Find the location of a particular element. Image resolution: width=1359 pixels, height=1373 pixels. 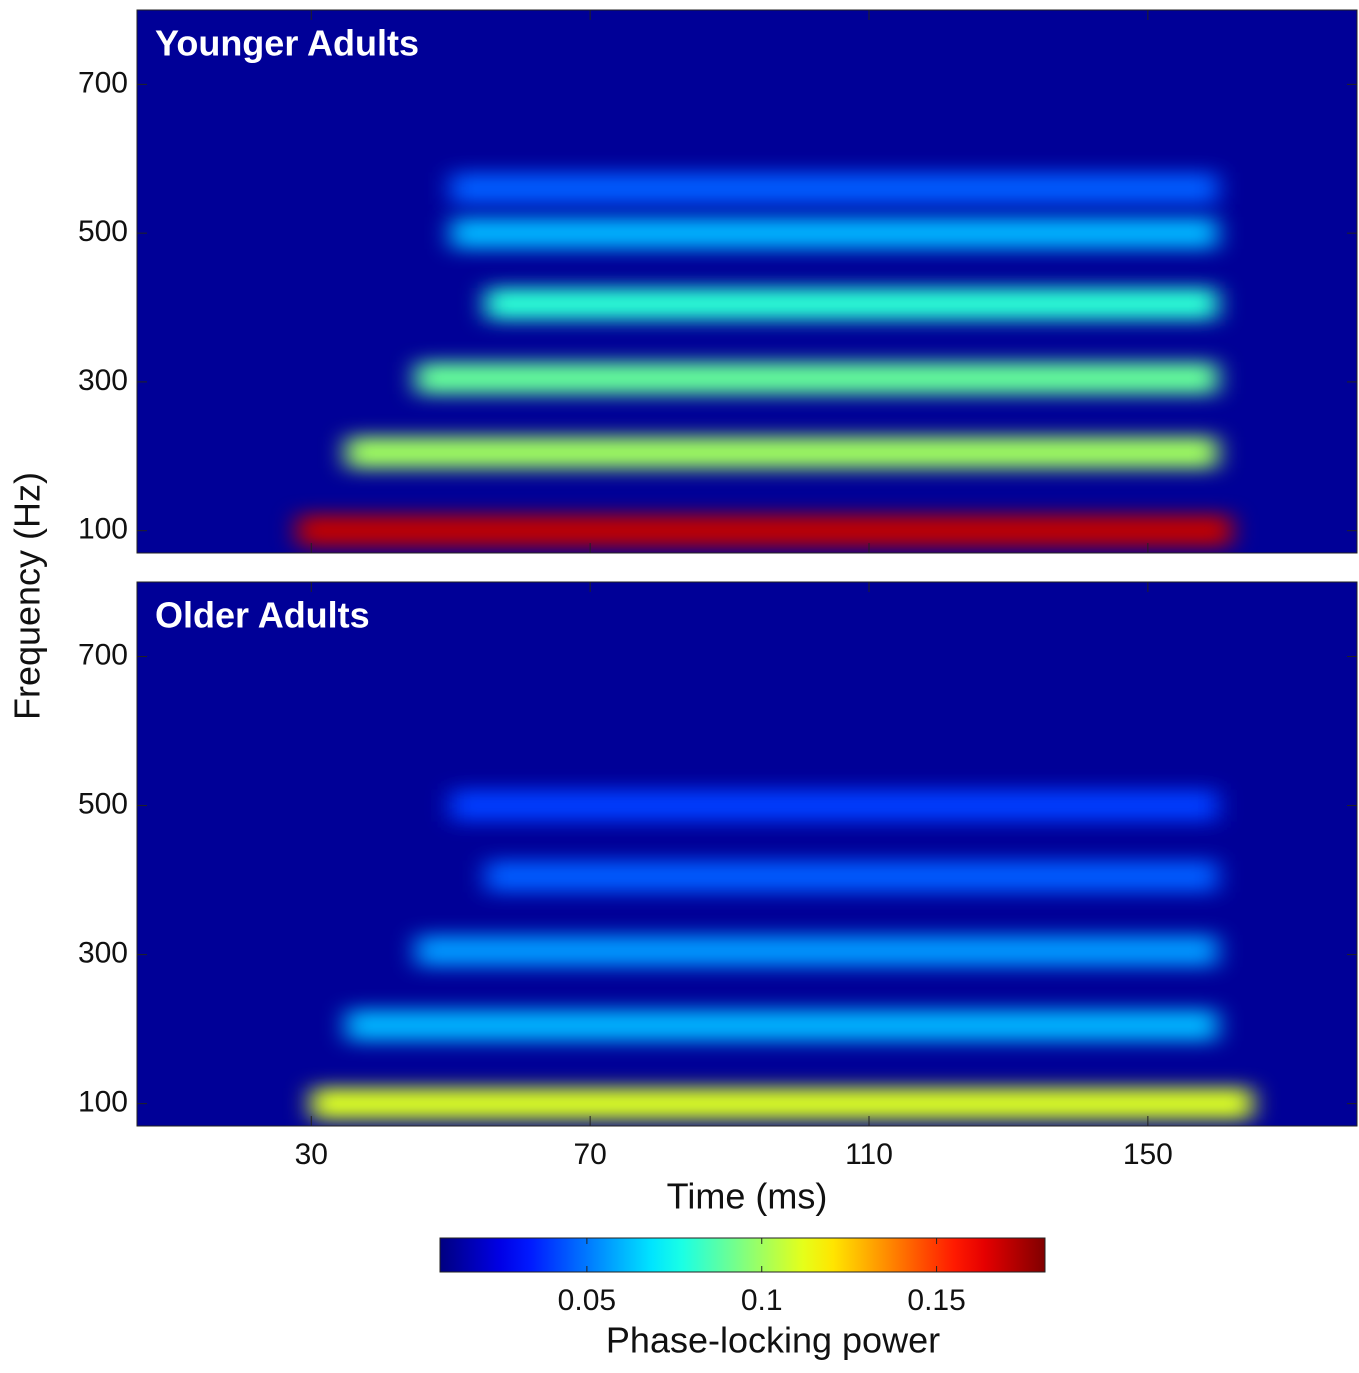

panel-title: Younger Adults is located at coordinates (287, 43).